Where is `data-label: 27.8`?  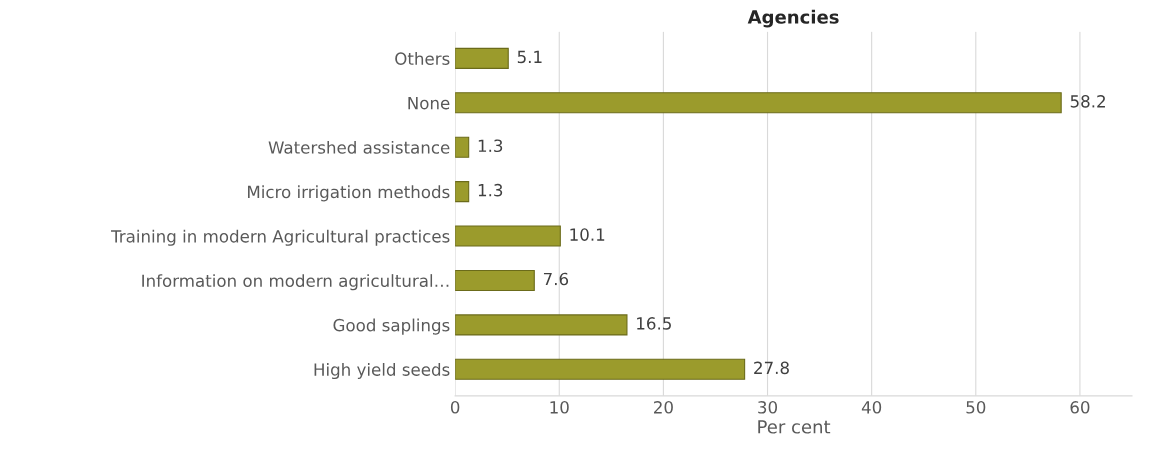 data-label: 27.8 is located at coordinates (771, 368).